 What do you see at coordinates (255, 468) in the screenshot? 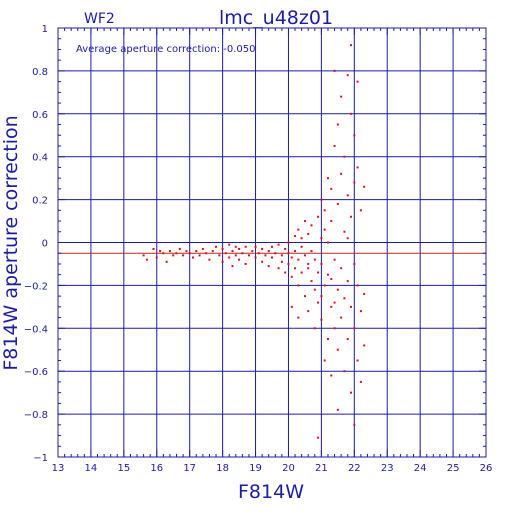
I see `x-tick-label: 19` at bounding box center [255, 468].